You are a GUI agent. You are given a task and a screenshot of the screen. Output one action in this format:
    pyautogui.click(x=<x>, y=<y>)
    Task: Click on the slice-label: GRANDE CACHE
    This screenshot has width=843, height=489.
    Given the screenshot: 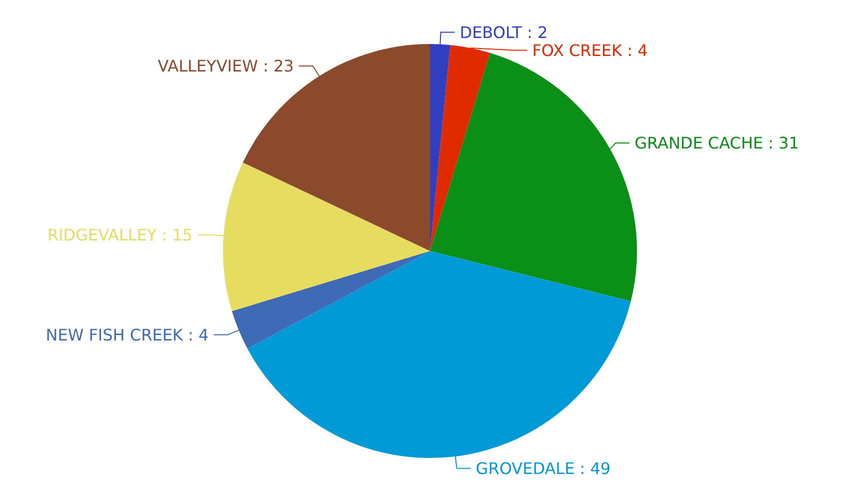 What is the action you would take?
    pyautogui.click(x=699, y=143)
    